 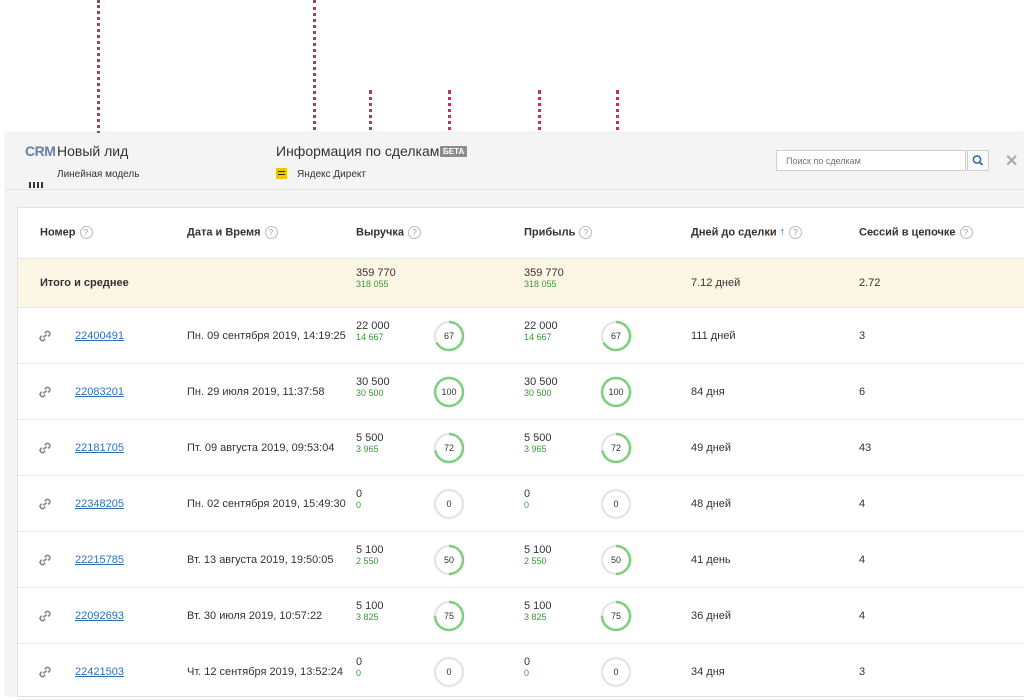 I want to click on search-icon, so click(x=978, y=160).